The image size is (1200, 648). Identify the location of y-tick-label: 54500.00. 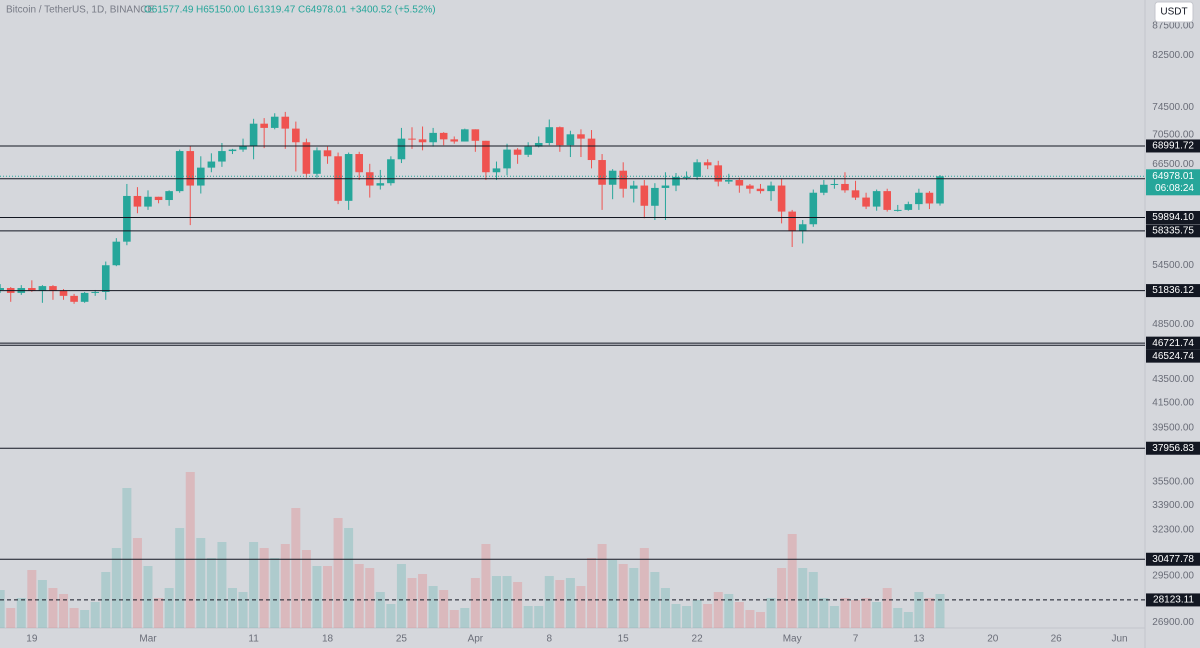
(1173, 265).